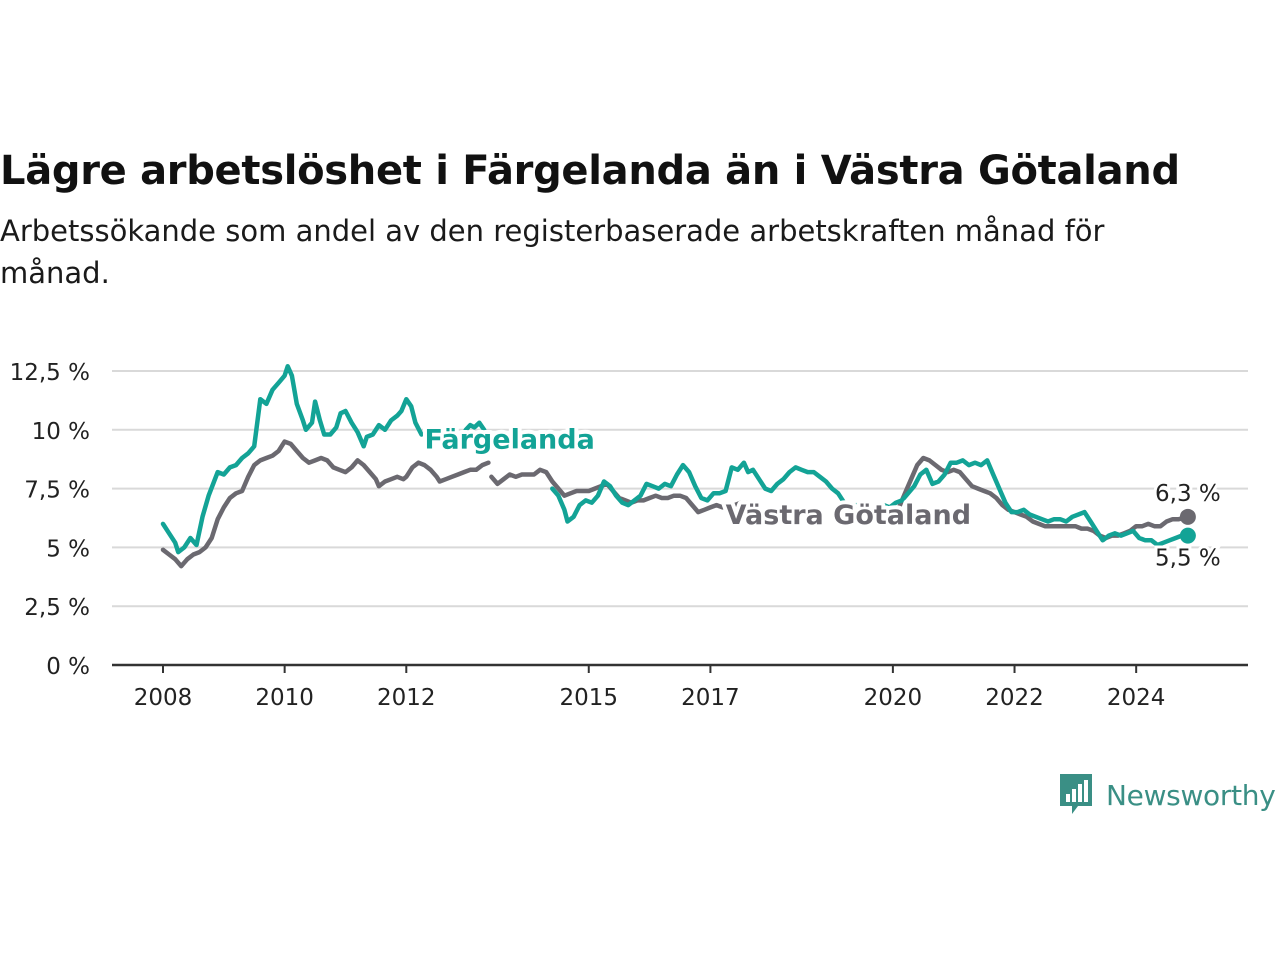 This screenshot has width=1280, height=960. I want to click on x-tick-label: 2015, so click(588, 698).